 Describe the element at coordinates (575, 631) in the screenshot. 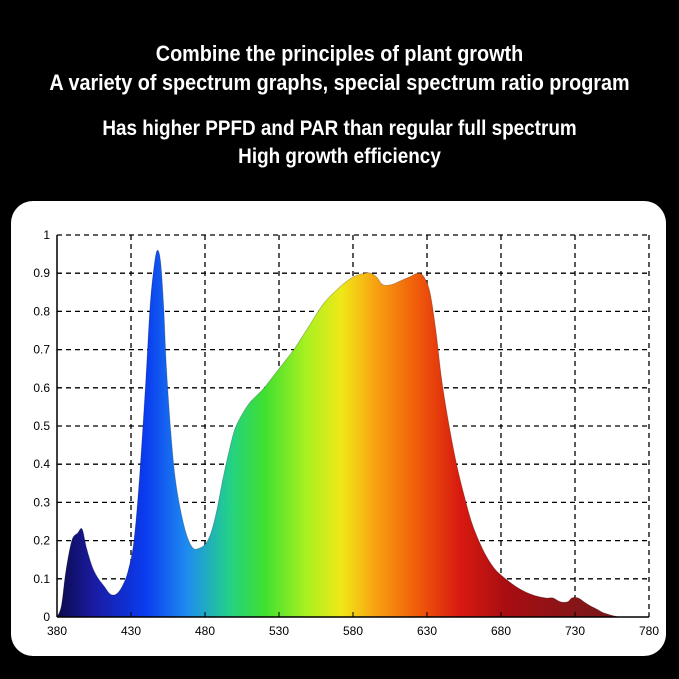

I see `x-tick-label: 730` at that location.